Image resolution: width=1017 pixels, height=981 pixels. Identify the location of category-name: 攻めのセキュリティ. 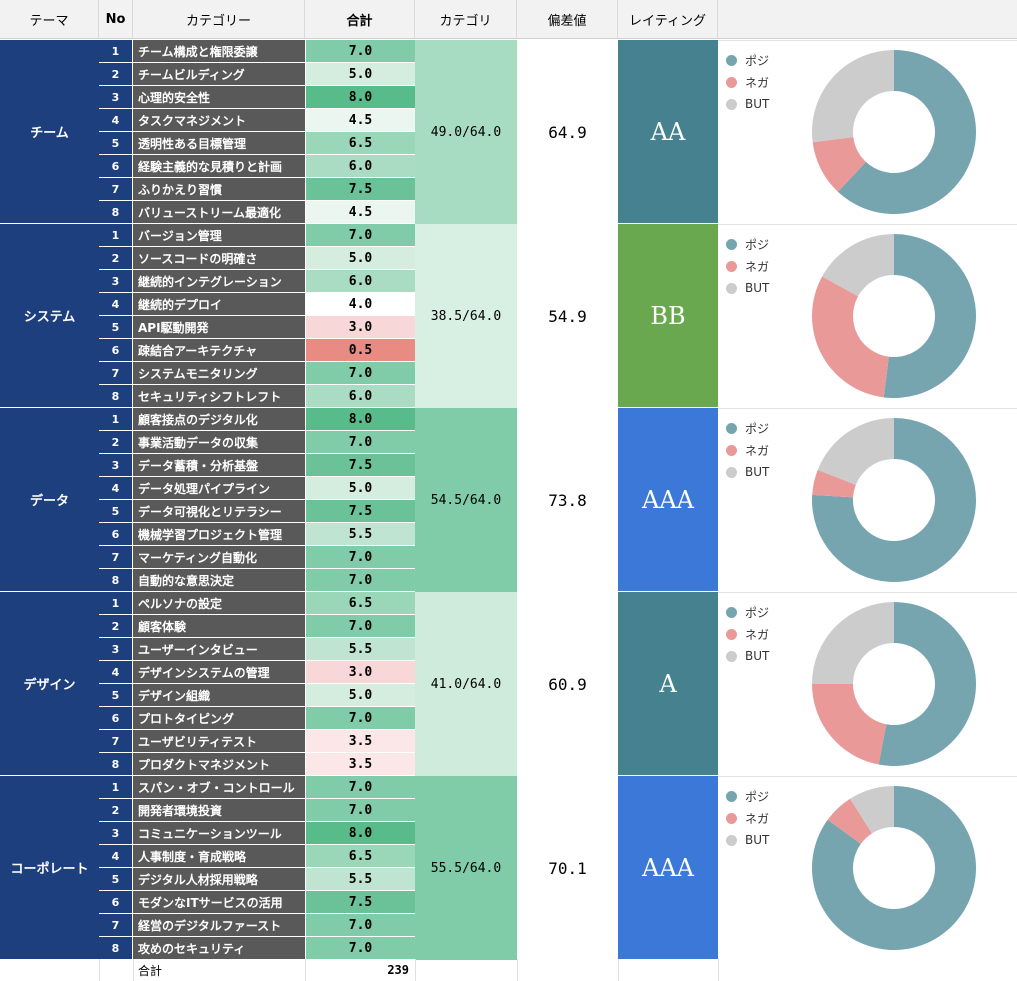
(219, 948).